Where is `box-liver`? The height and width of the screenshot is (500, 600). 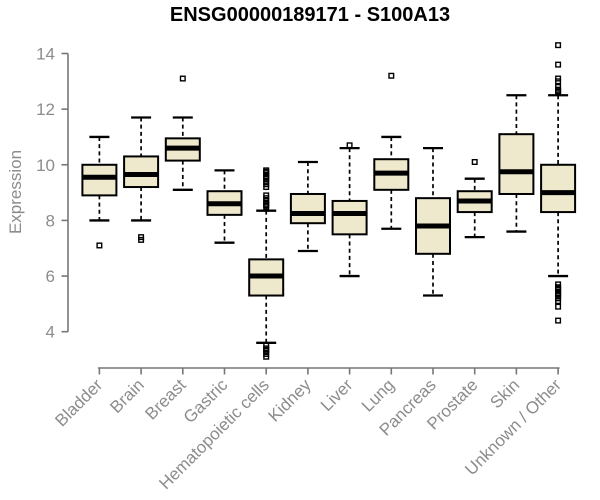
box-liver is located at coordinates (349, 210).